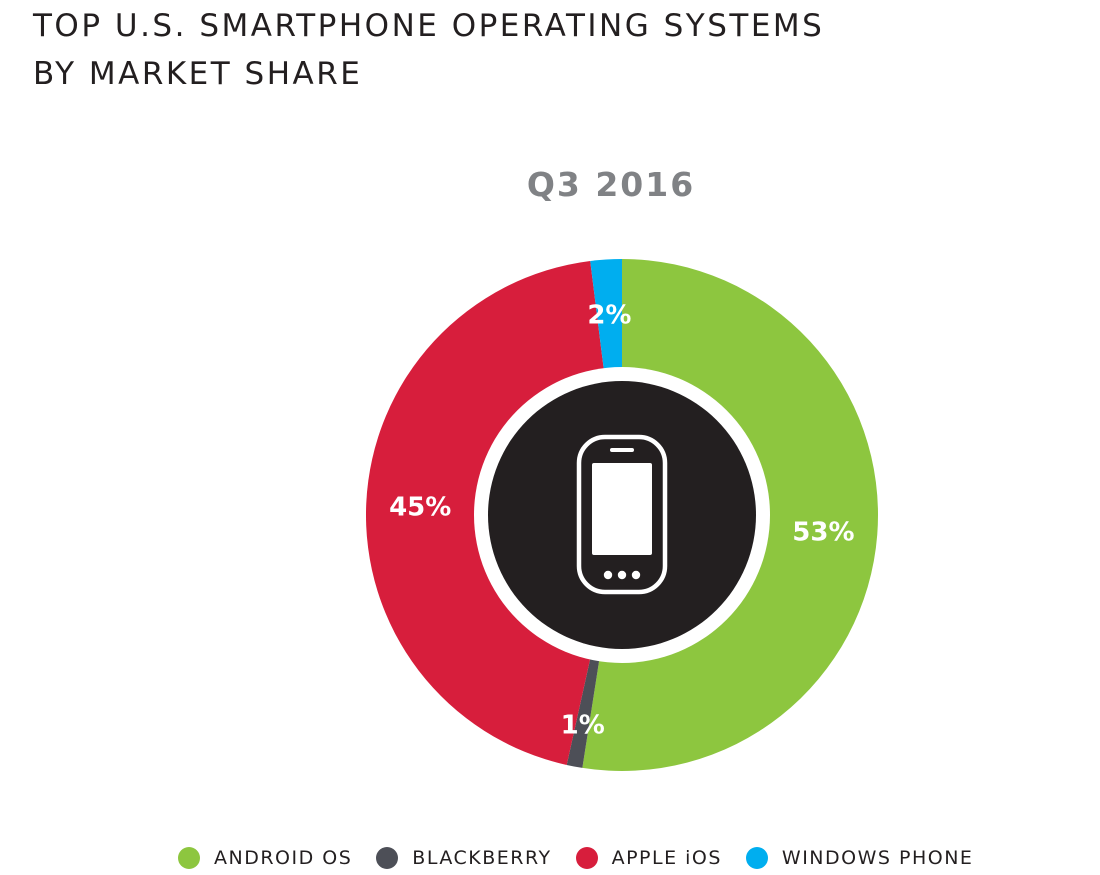 The image size is (1100, 875). What do you see at coordinates (420, 508) in the screenshot?
I see `data-label-apple-ios: 45%` at bounding box center [420, 508].